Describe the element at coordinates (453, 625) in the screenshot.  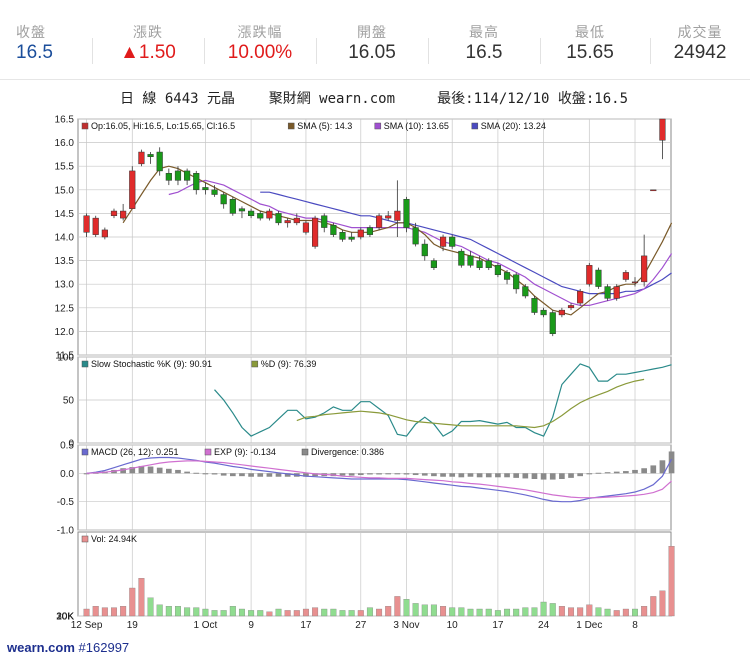
I see `x-tick-label: 10` at that location.